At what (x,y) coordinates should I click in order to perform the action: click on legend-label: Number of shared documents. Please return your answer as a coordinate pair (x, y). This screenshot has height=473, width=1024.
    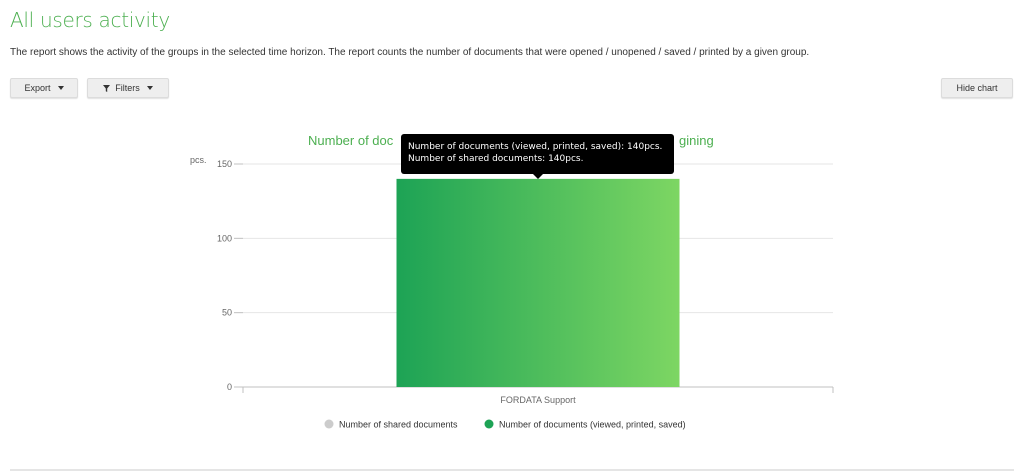
    Looking at the image, I should click on (398, 425).